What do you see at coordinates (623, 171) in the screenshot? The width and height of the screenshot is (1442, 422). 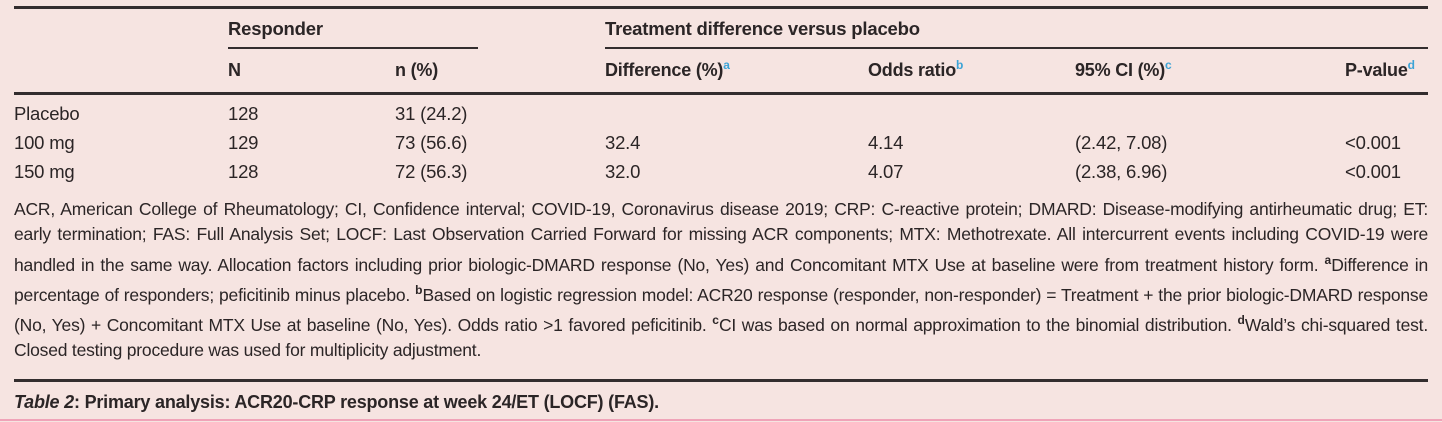 I see `data-cell: 32.0` at bounding box center [623, 171].